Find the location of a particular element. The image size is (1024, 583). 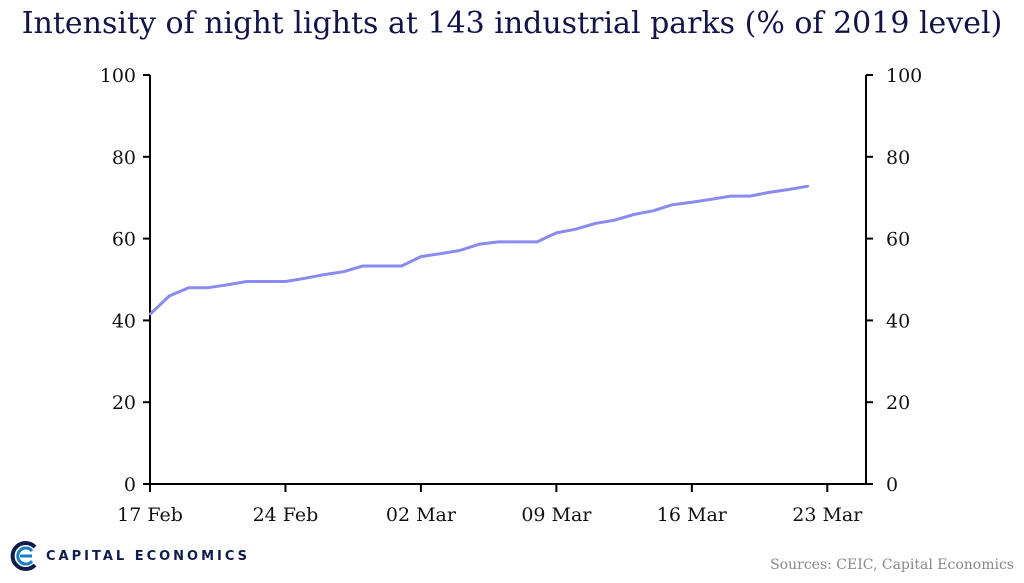

right-y-tick-label: 80 is located at coordinates (898, 158).